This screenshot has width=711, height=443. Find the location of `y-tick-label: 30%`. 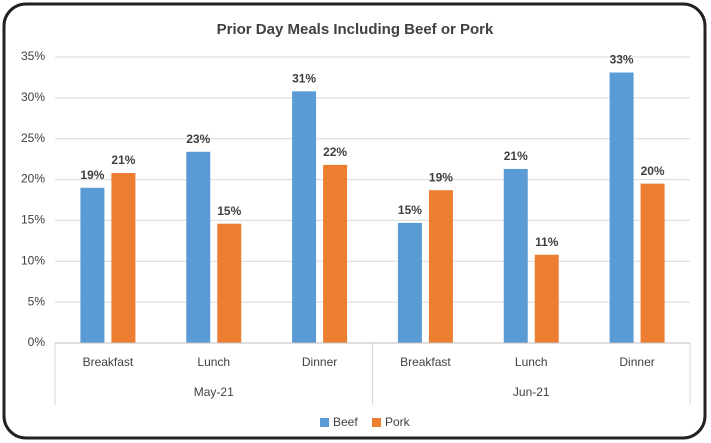

y-tick-label: 30% is located at coordinates (33, 97).